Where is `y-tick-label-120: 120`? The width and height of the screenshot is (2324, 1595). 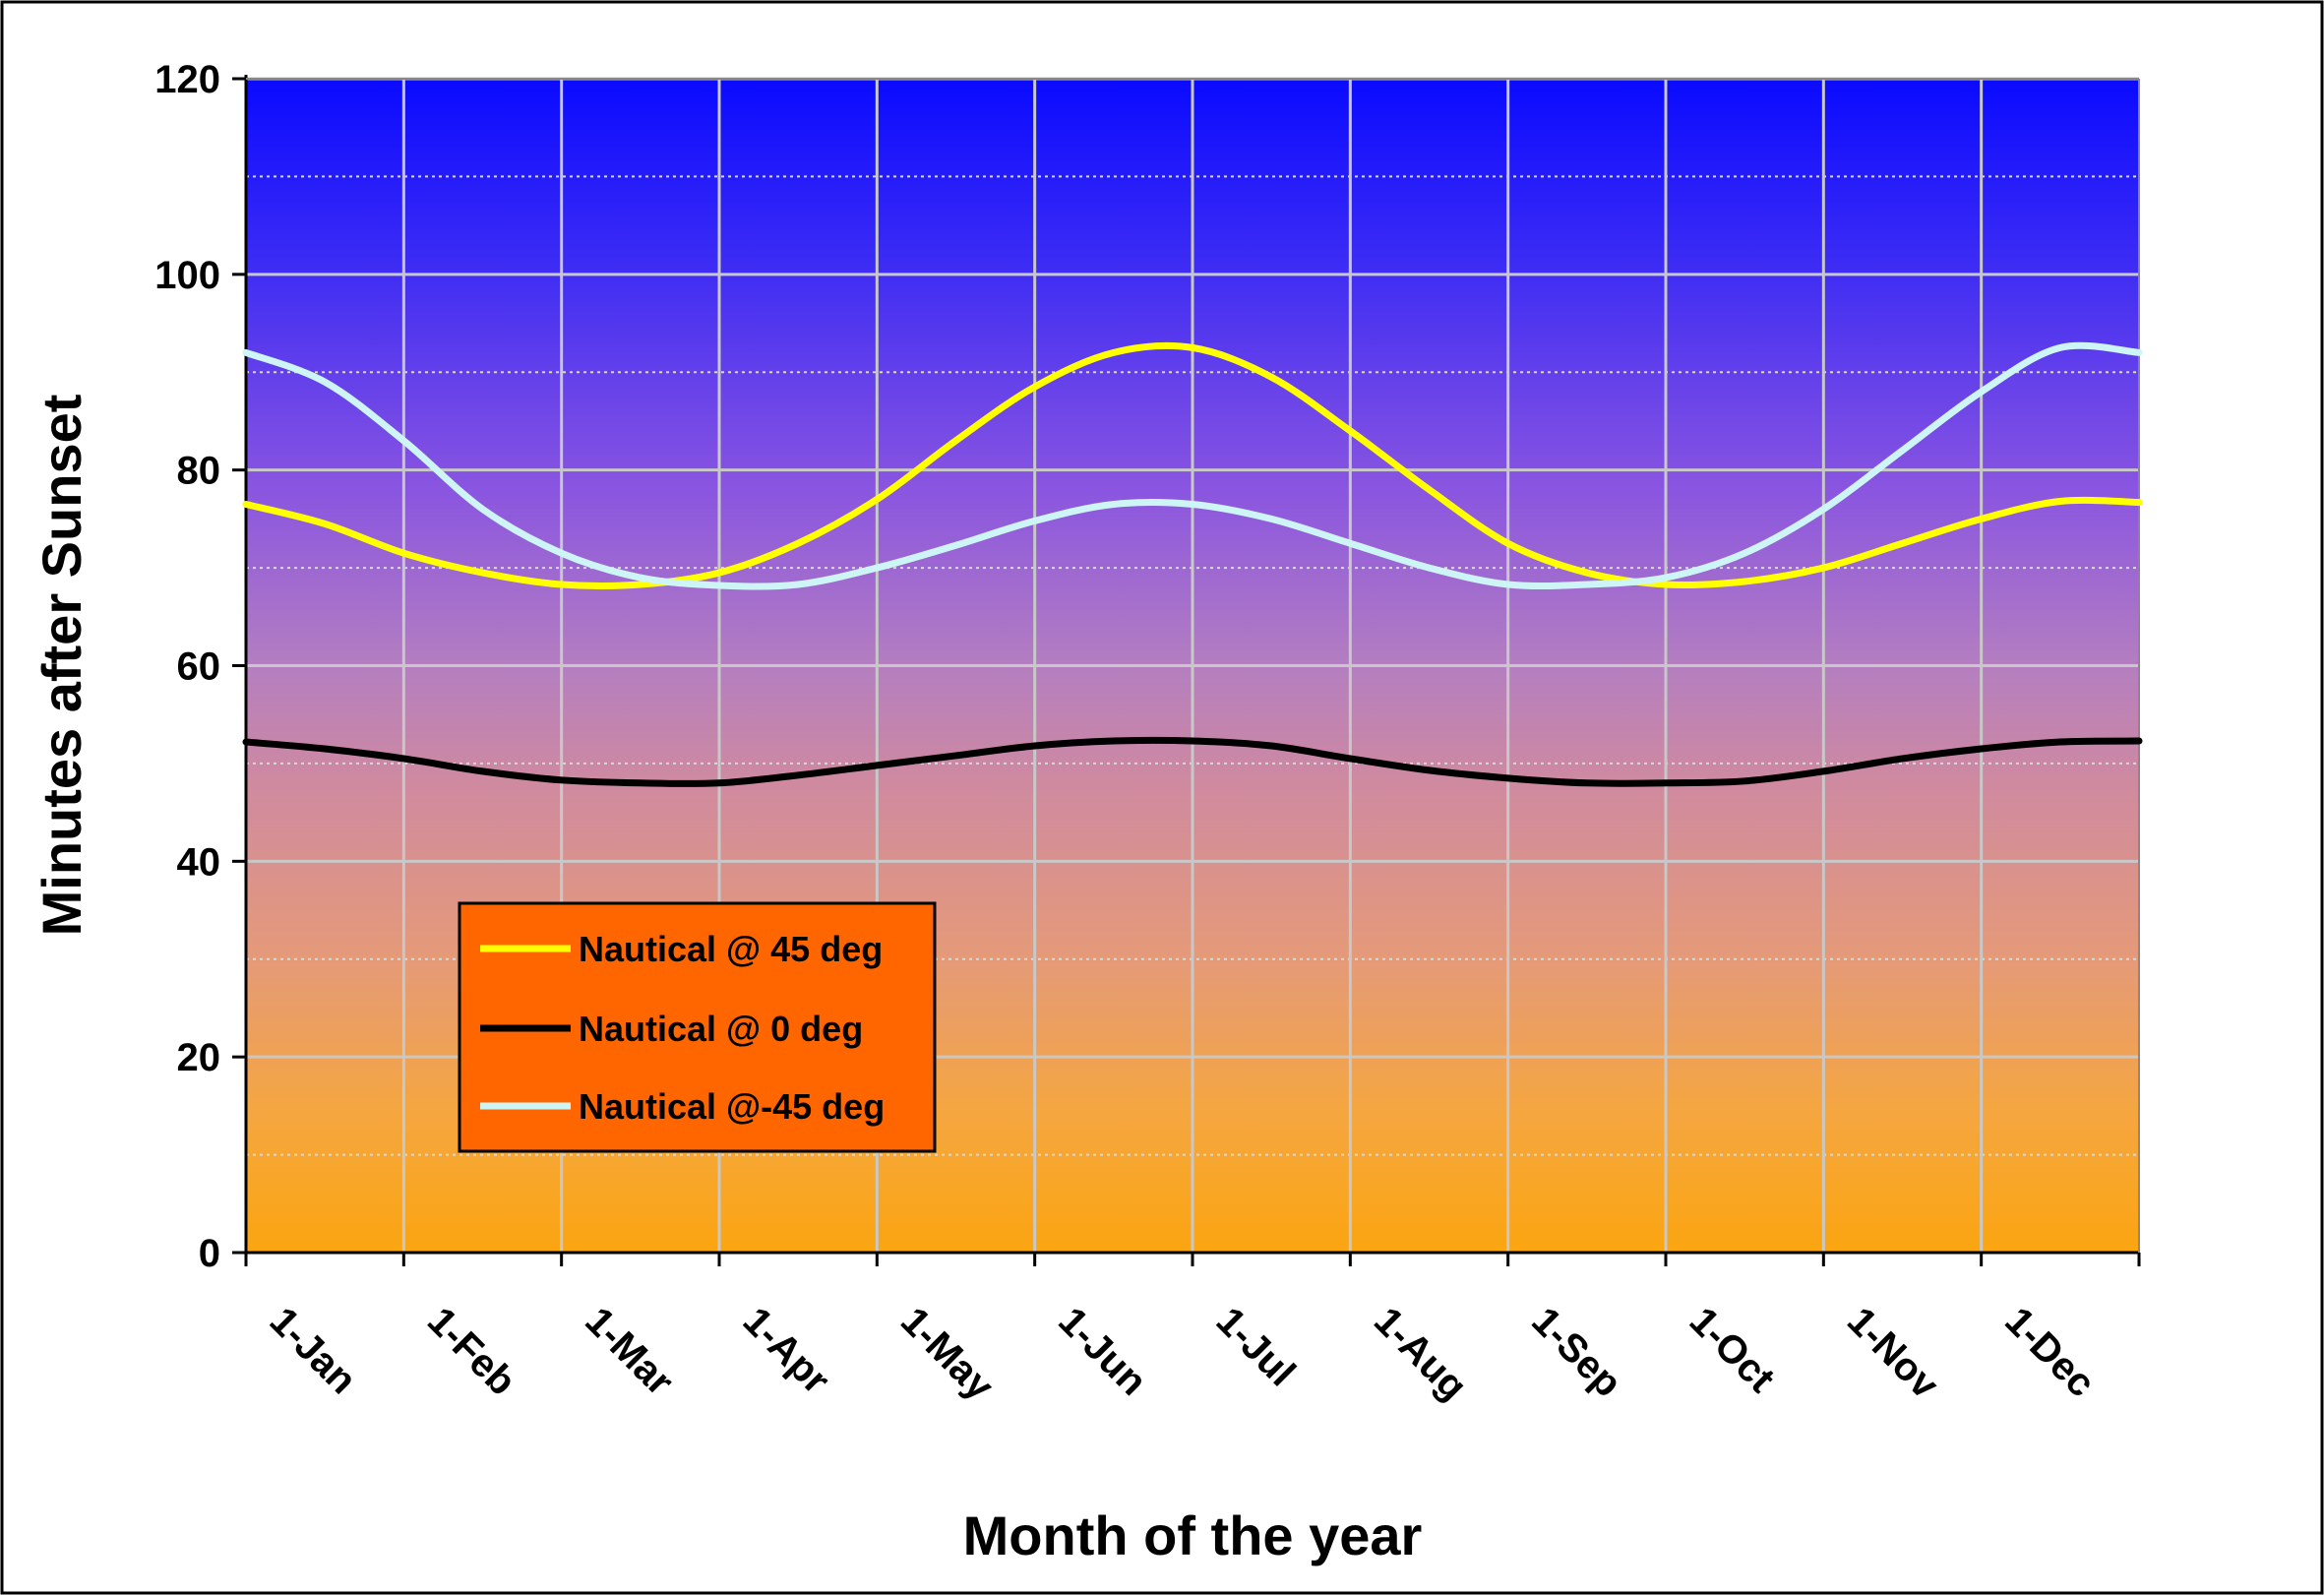
y-tick-label-120: 120 is located at coordinates (187, 79).